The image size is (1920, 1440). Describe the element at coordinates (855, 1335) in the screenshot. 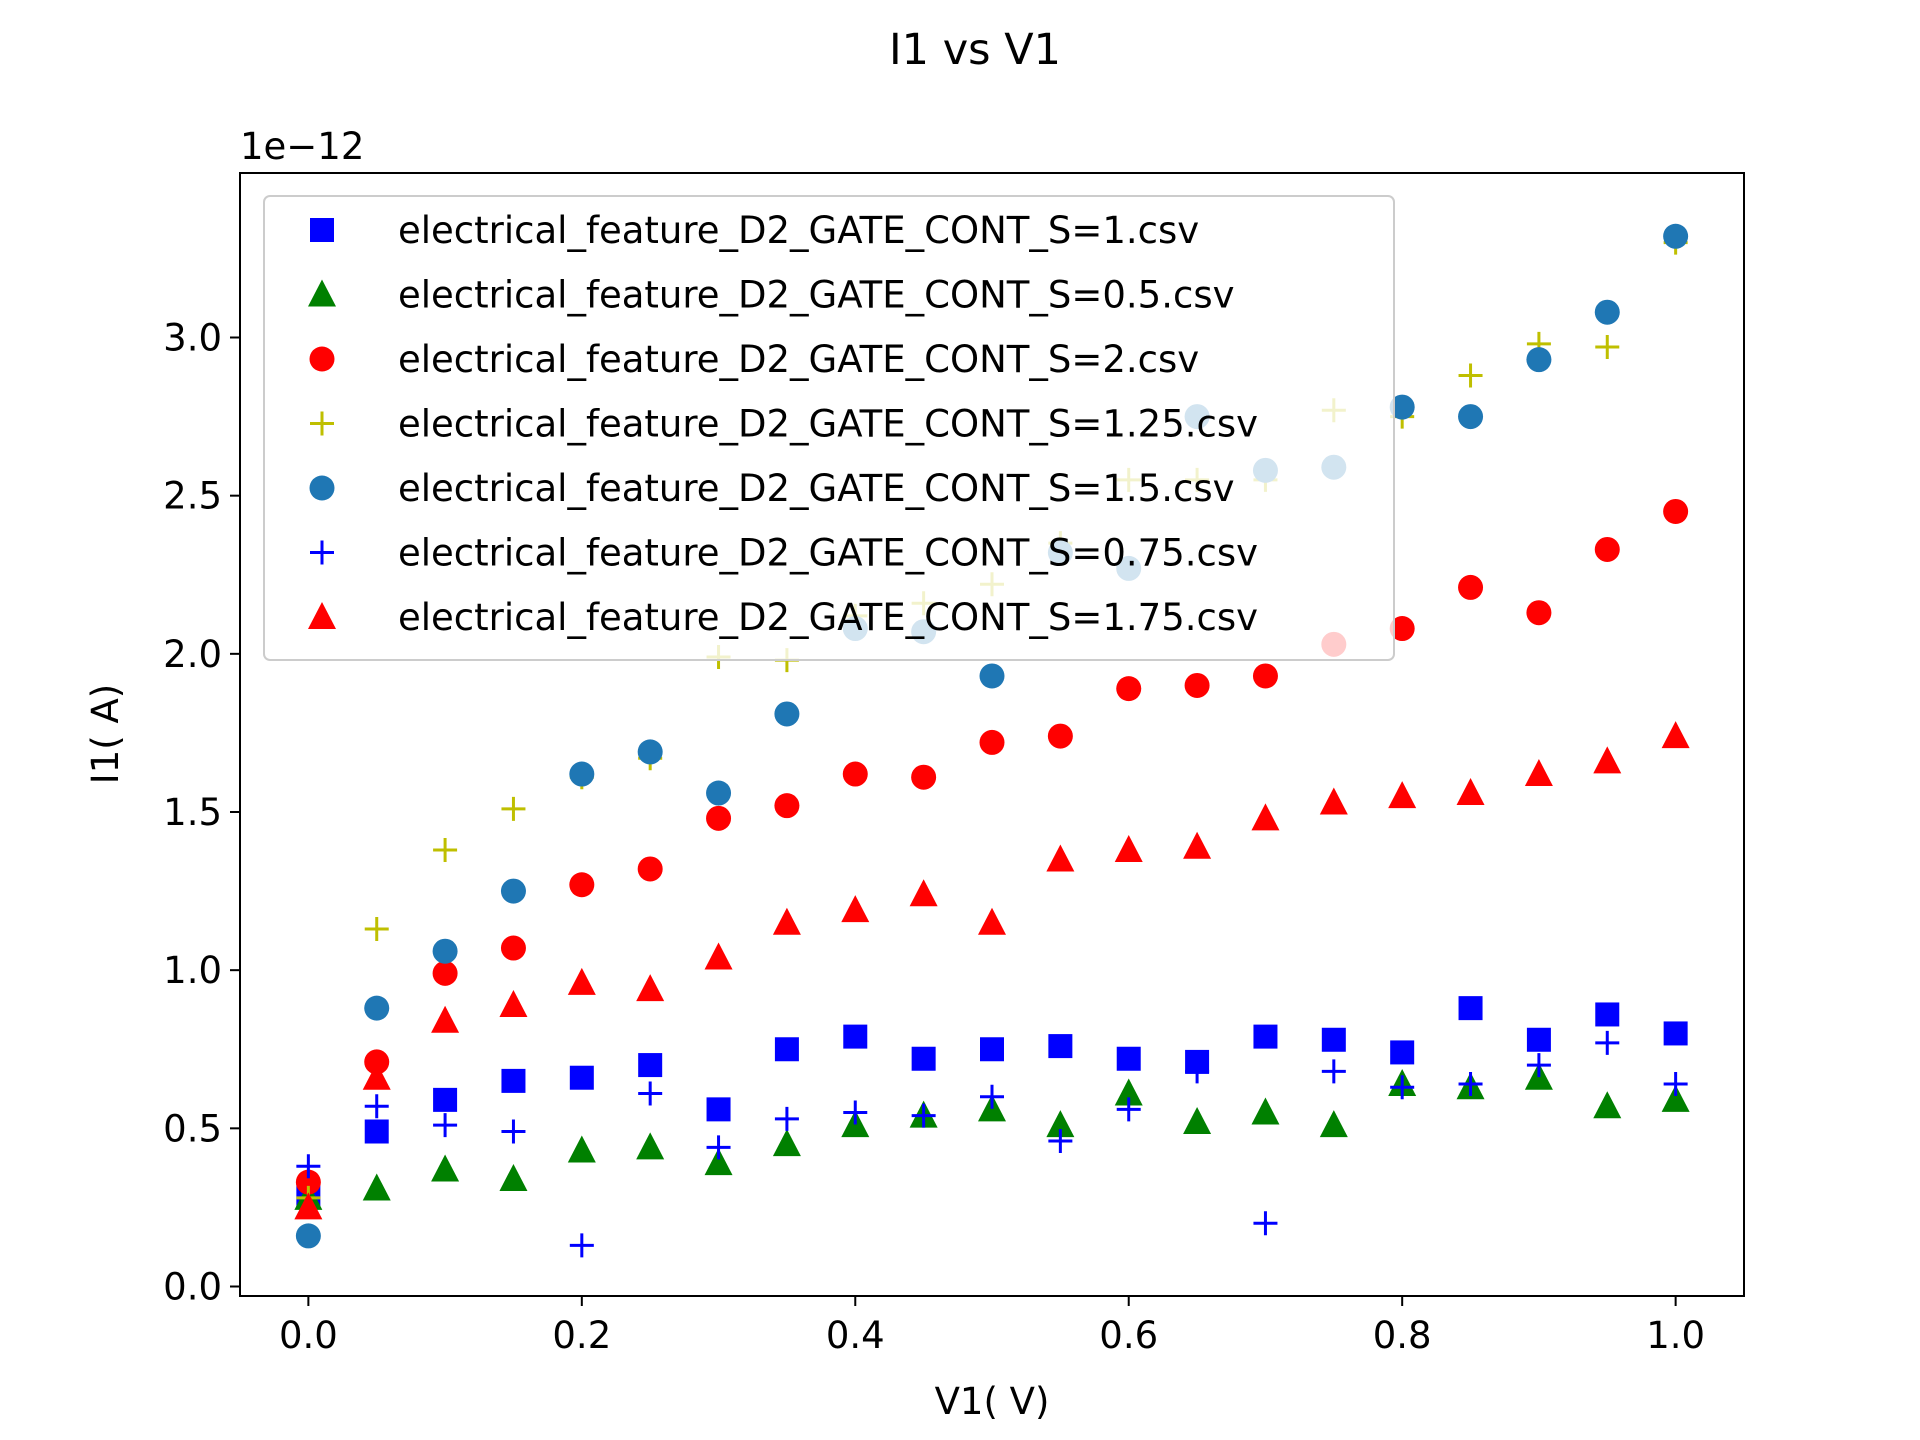

I see `x-tick-label: 0.4` at that location.